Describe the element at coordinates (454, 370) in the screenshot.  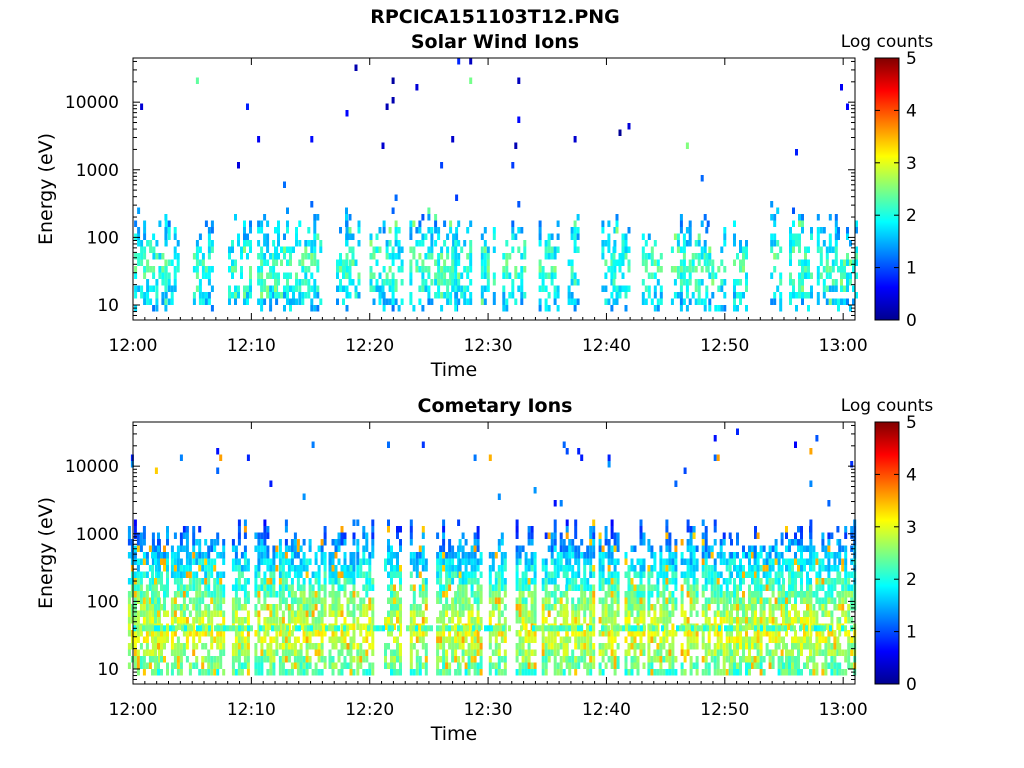
I see `x-axis-label: Time` at that location.